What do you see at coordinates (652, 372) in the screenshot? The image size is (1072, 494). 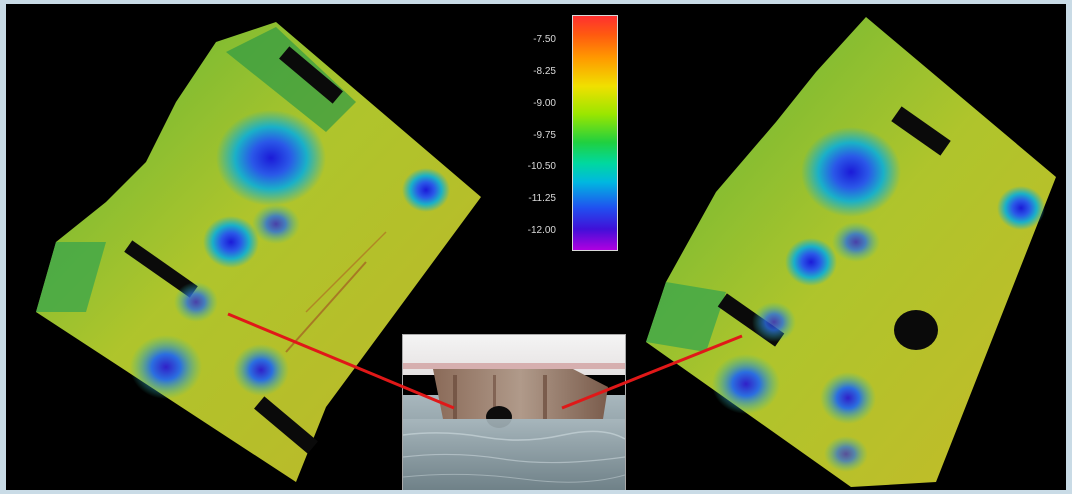 I see `right-connector-line` at bounding box center [652, 372].